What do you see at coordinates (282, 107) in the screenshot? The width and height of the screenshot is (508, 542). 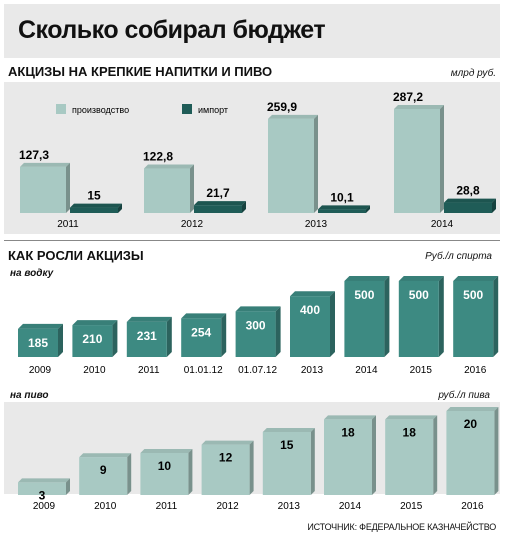 I see `label-production-2013: 259,9` at bounding box center [282, 107].